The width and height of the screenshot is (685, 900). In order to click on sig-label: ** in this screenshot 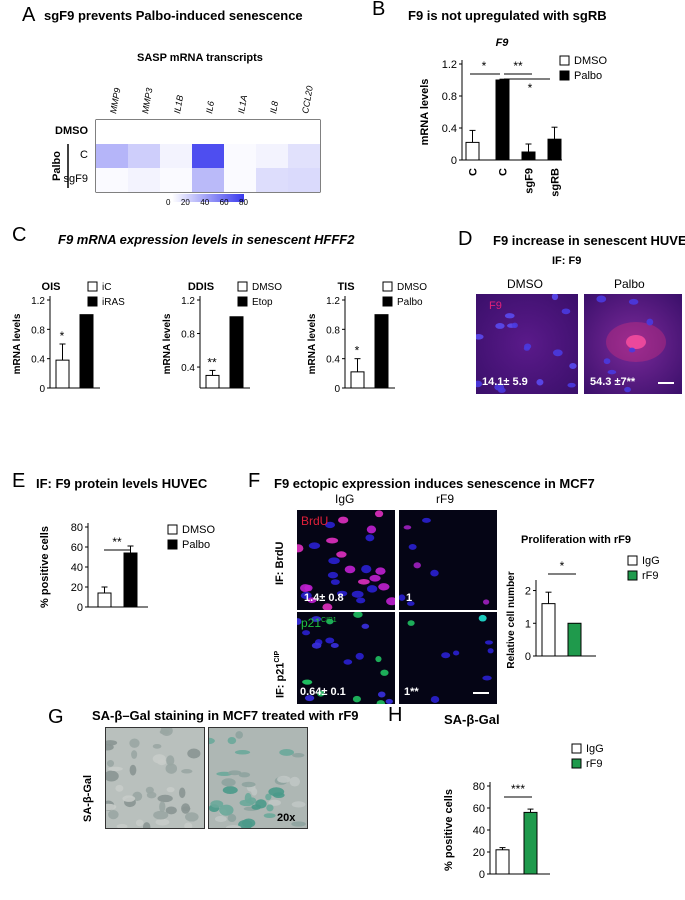, I will do `click(117, 542)`.